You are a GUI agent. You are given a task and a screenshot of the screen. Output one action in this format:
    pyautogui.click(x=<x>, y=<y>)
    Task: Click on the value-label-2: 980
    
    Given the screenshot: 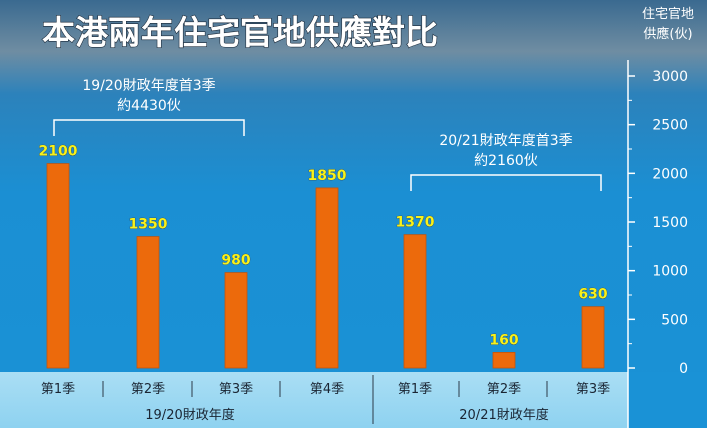 What is the action you would take?
    pyautogui.click(x=235, y=261)
    